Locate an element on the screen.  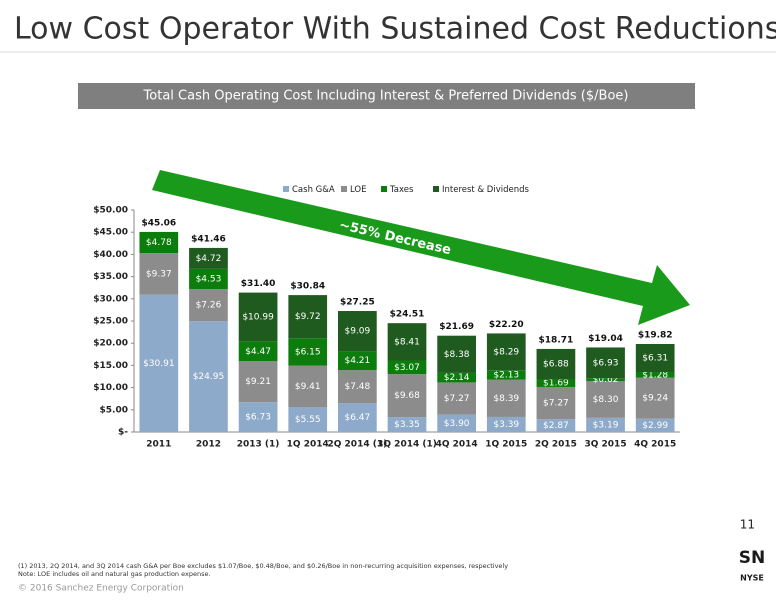
segment-label: $8.39 is located at coordinates (506, 399).